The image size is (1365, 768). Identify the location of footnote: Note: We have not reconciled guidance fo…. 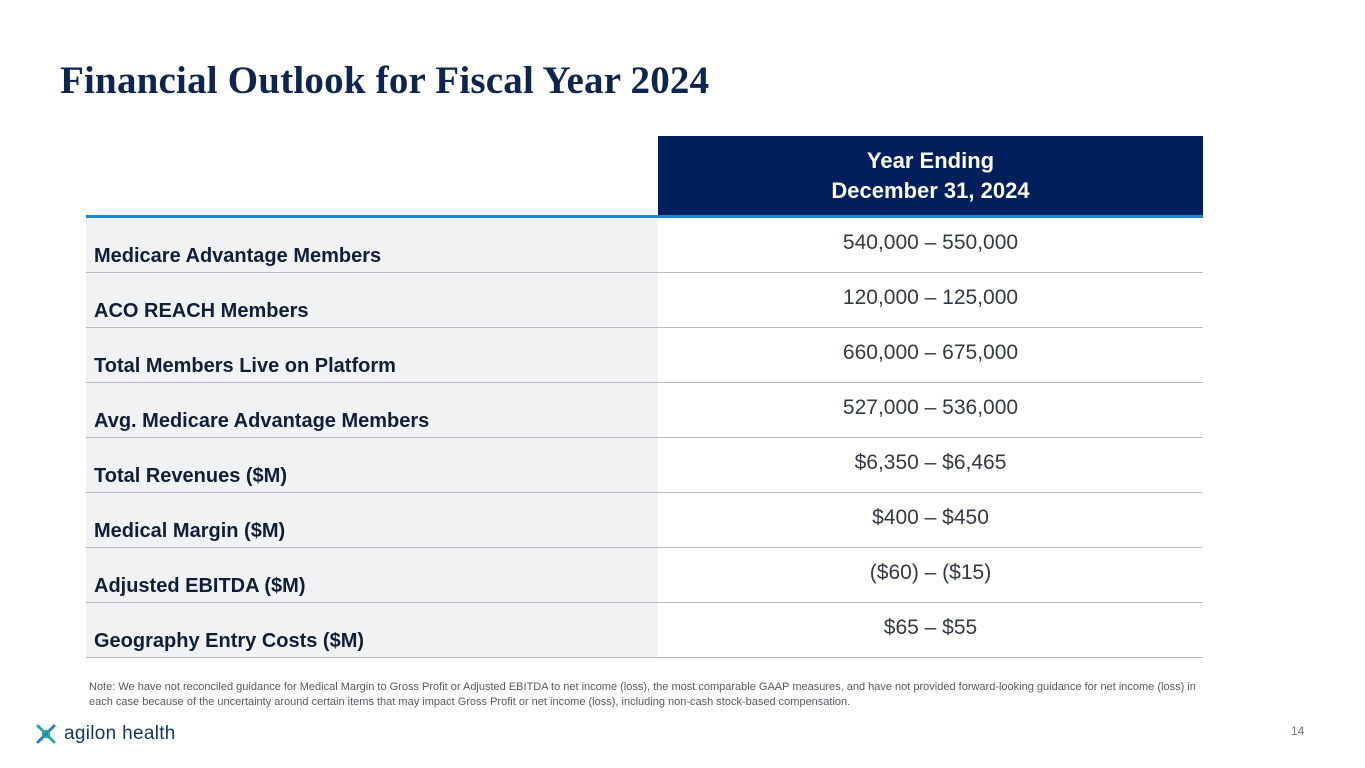
(642, 694).